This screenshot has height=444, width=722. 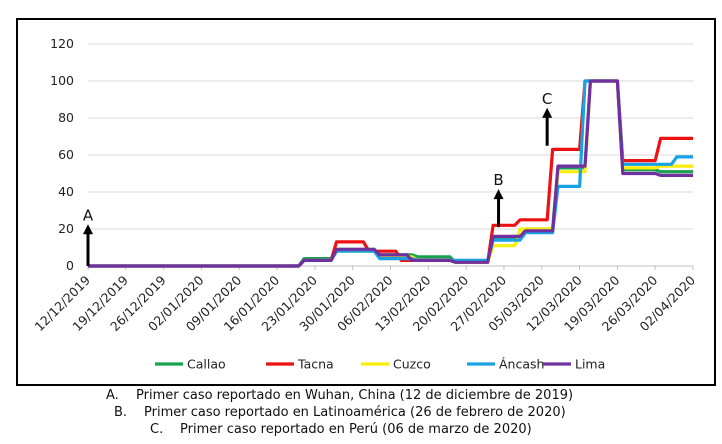 I want to click on legend-label: Áncash, so click(x=521, y=364).